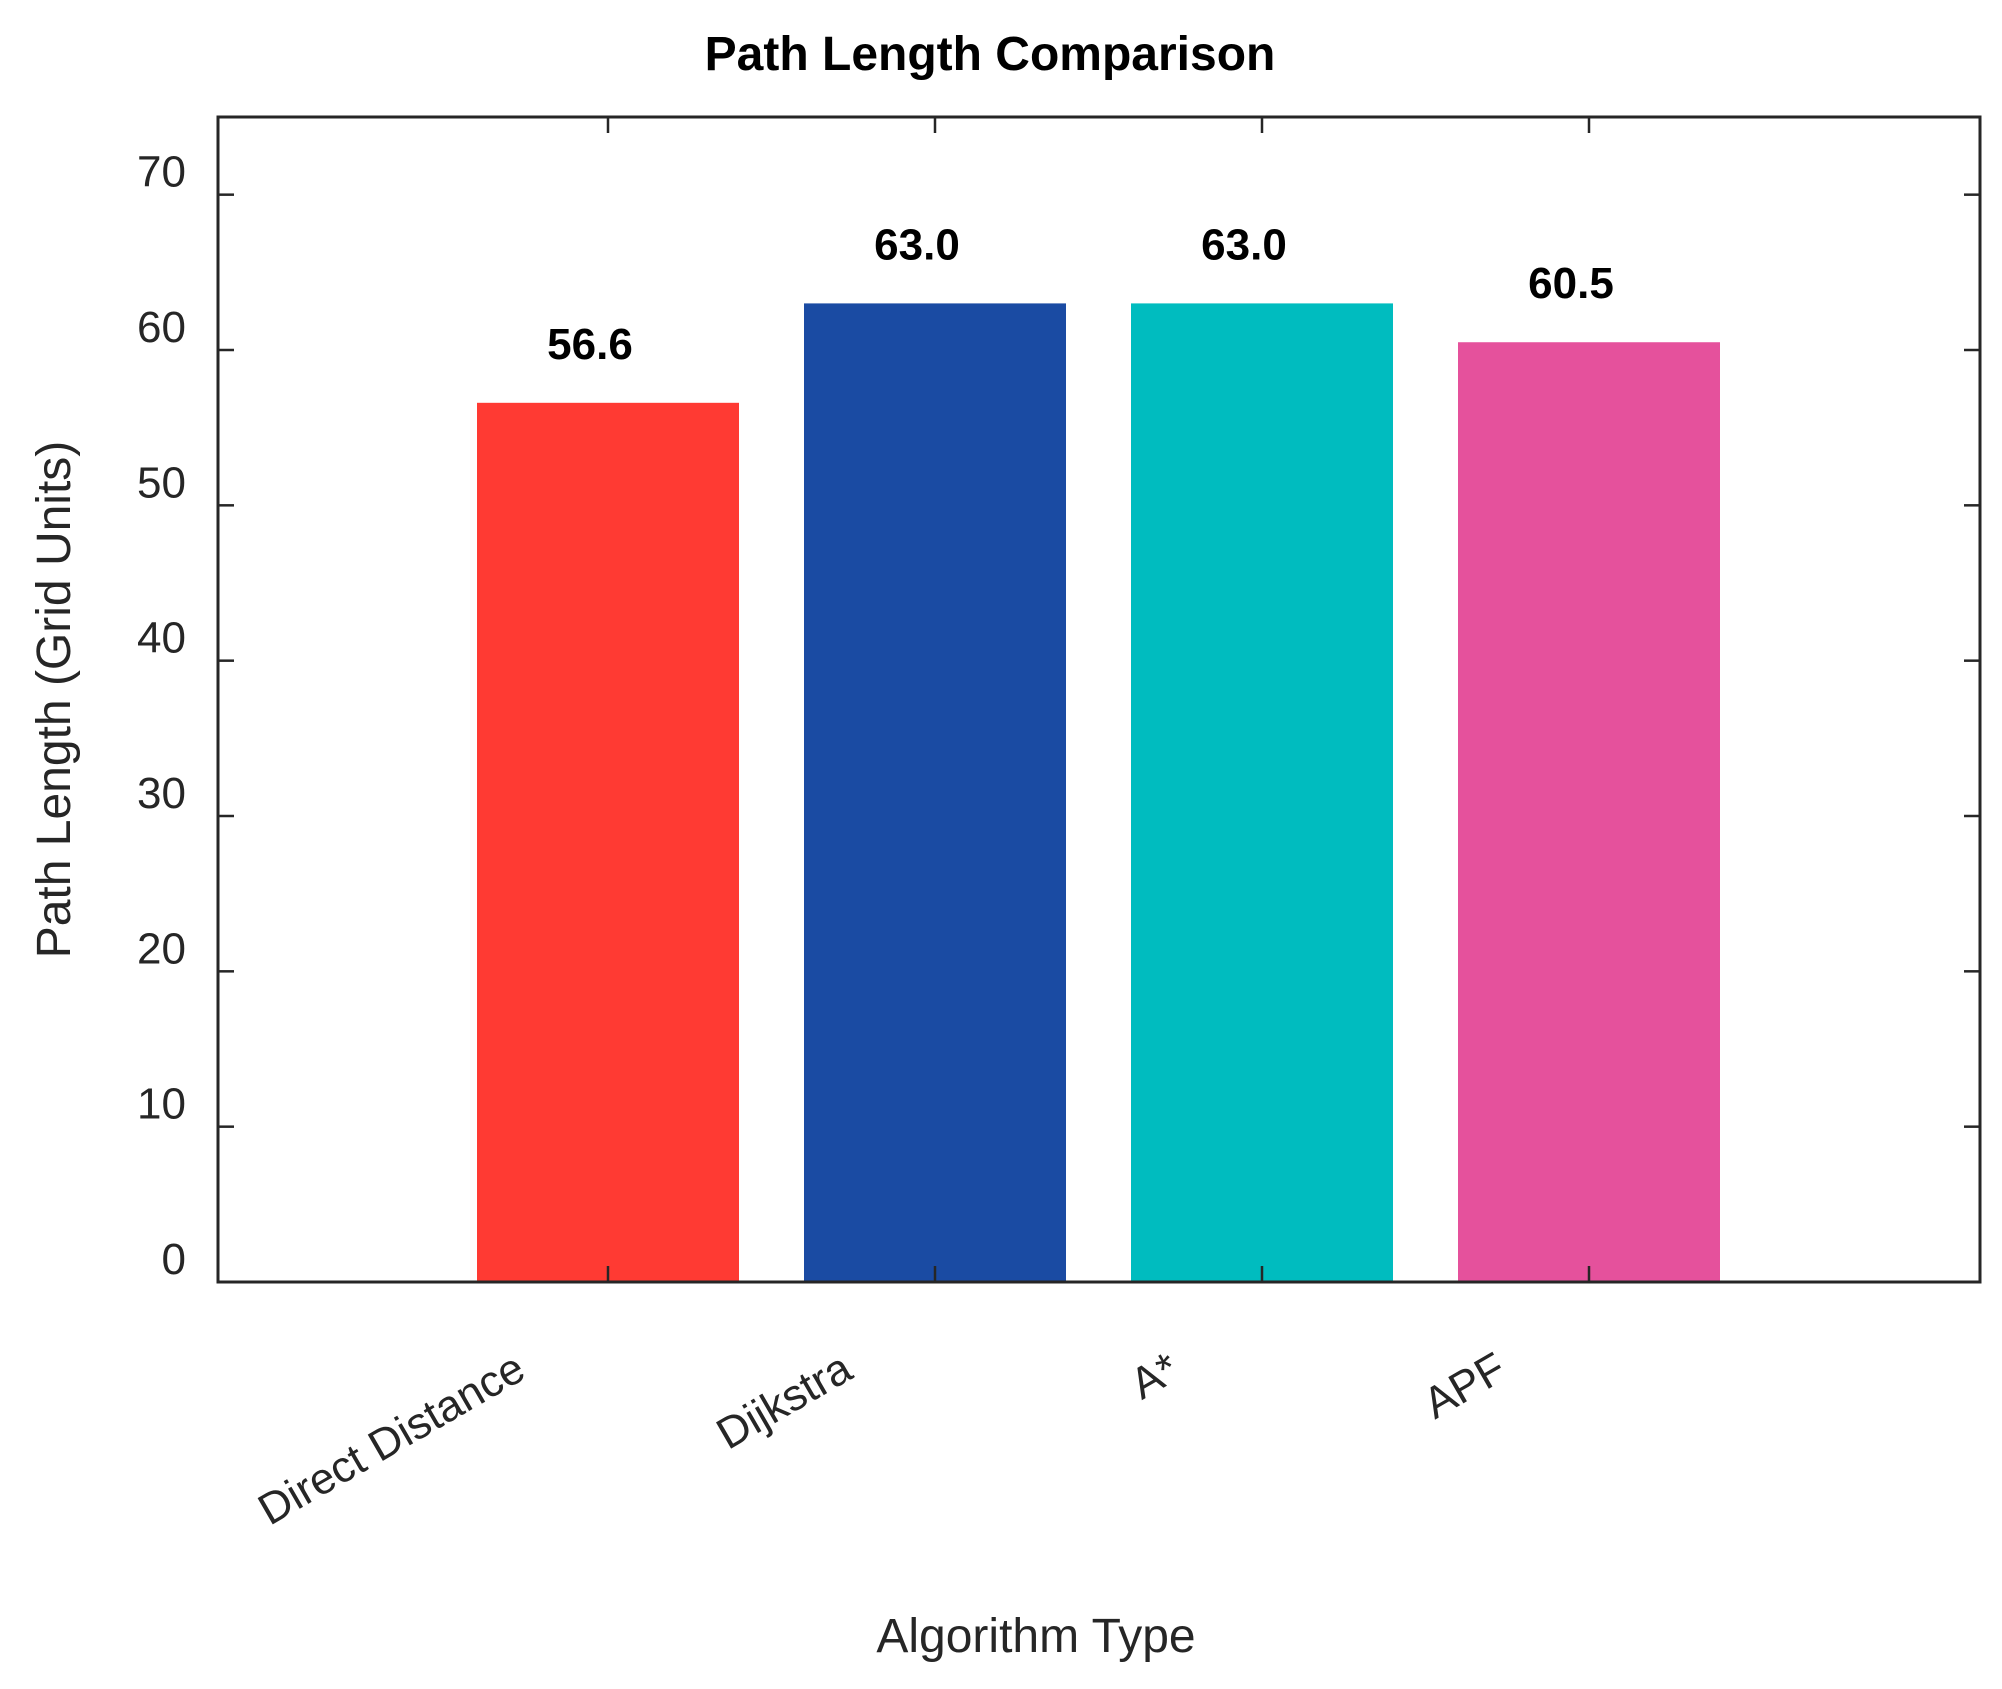  What do you see at coordinates (1080, 294) in the screenshot?
I see `data-labels: 56.6 63.0 63.0 60.5` at bounding box center [1080, 294].